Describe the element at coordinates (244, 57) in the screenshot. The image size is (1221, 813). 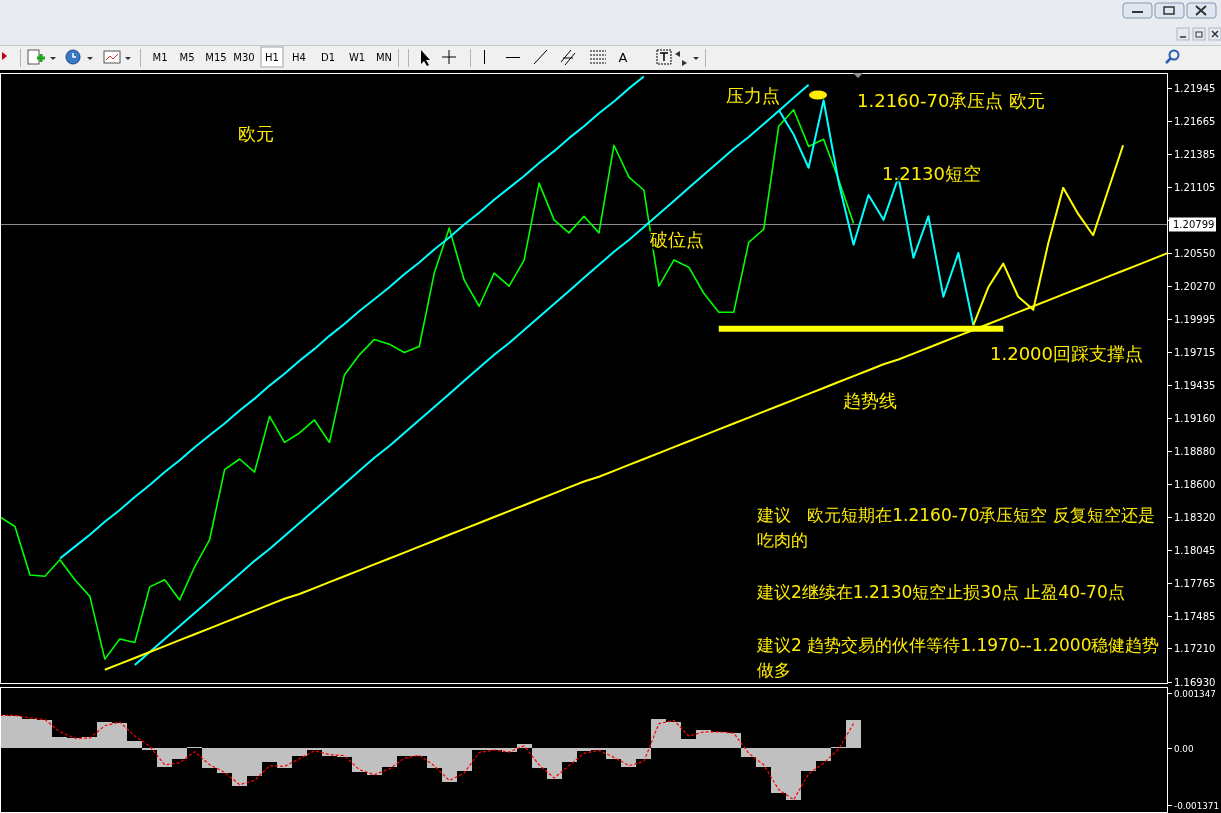
I see `toolbar-button-label: M30` at that location.